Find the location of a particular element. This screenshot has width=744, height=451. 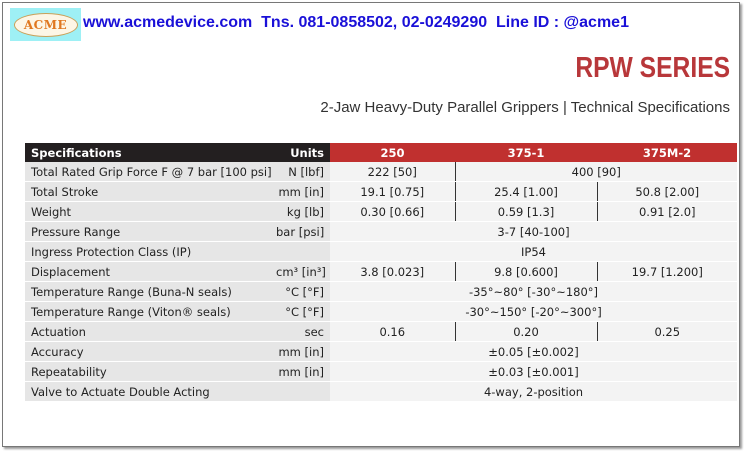

logo-oval: ACME is located at coordinates (45, 24).